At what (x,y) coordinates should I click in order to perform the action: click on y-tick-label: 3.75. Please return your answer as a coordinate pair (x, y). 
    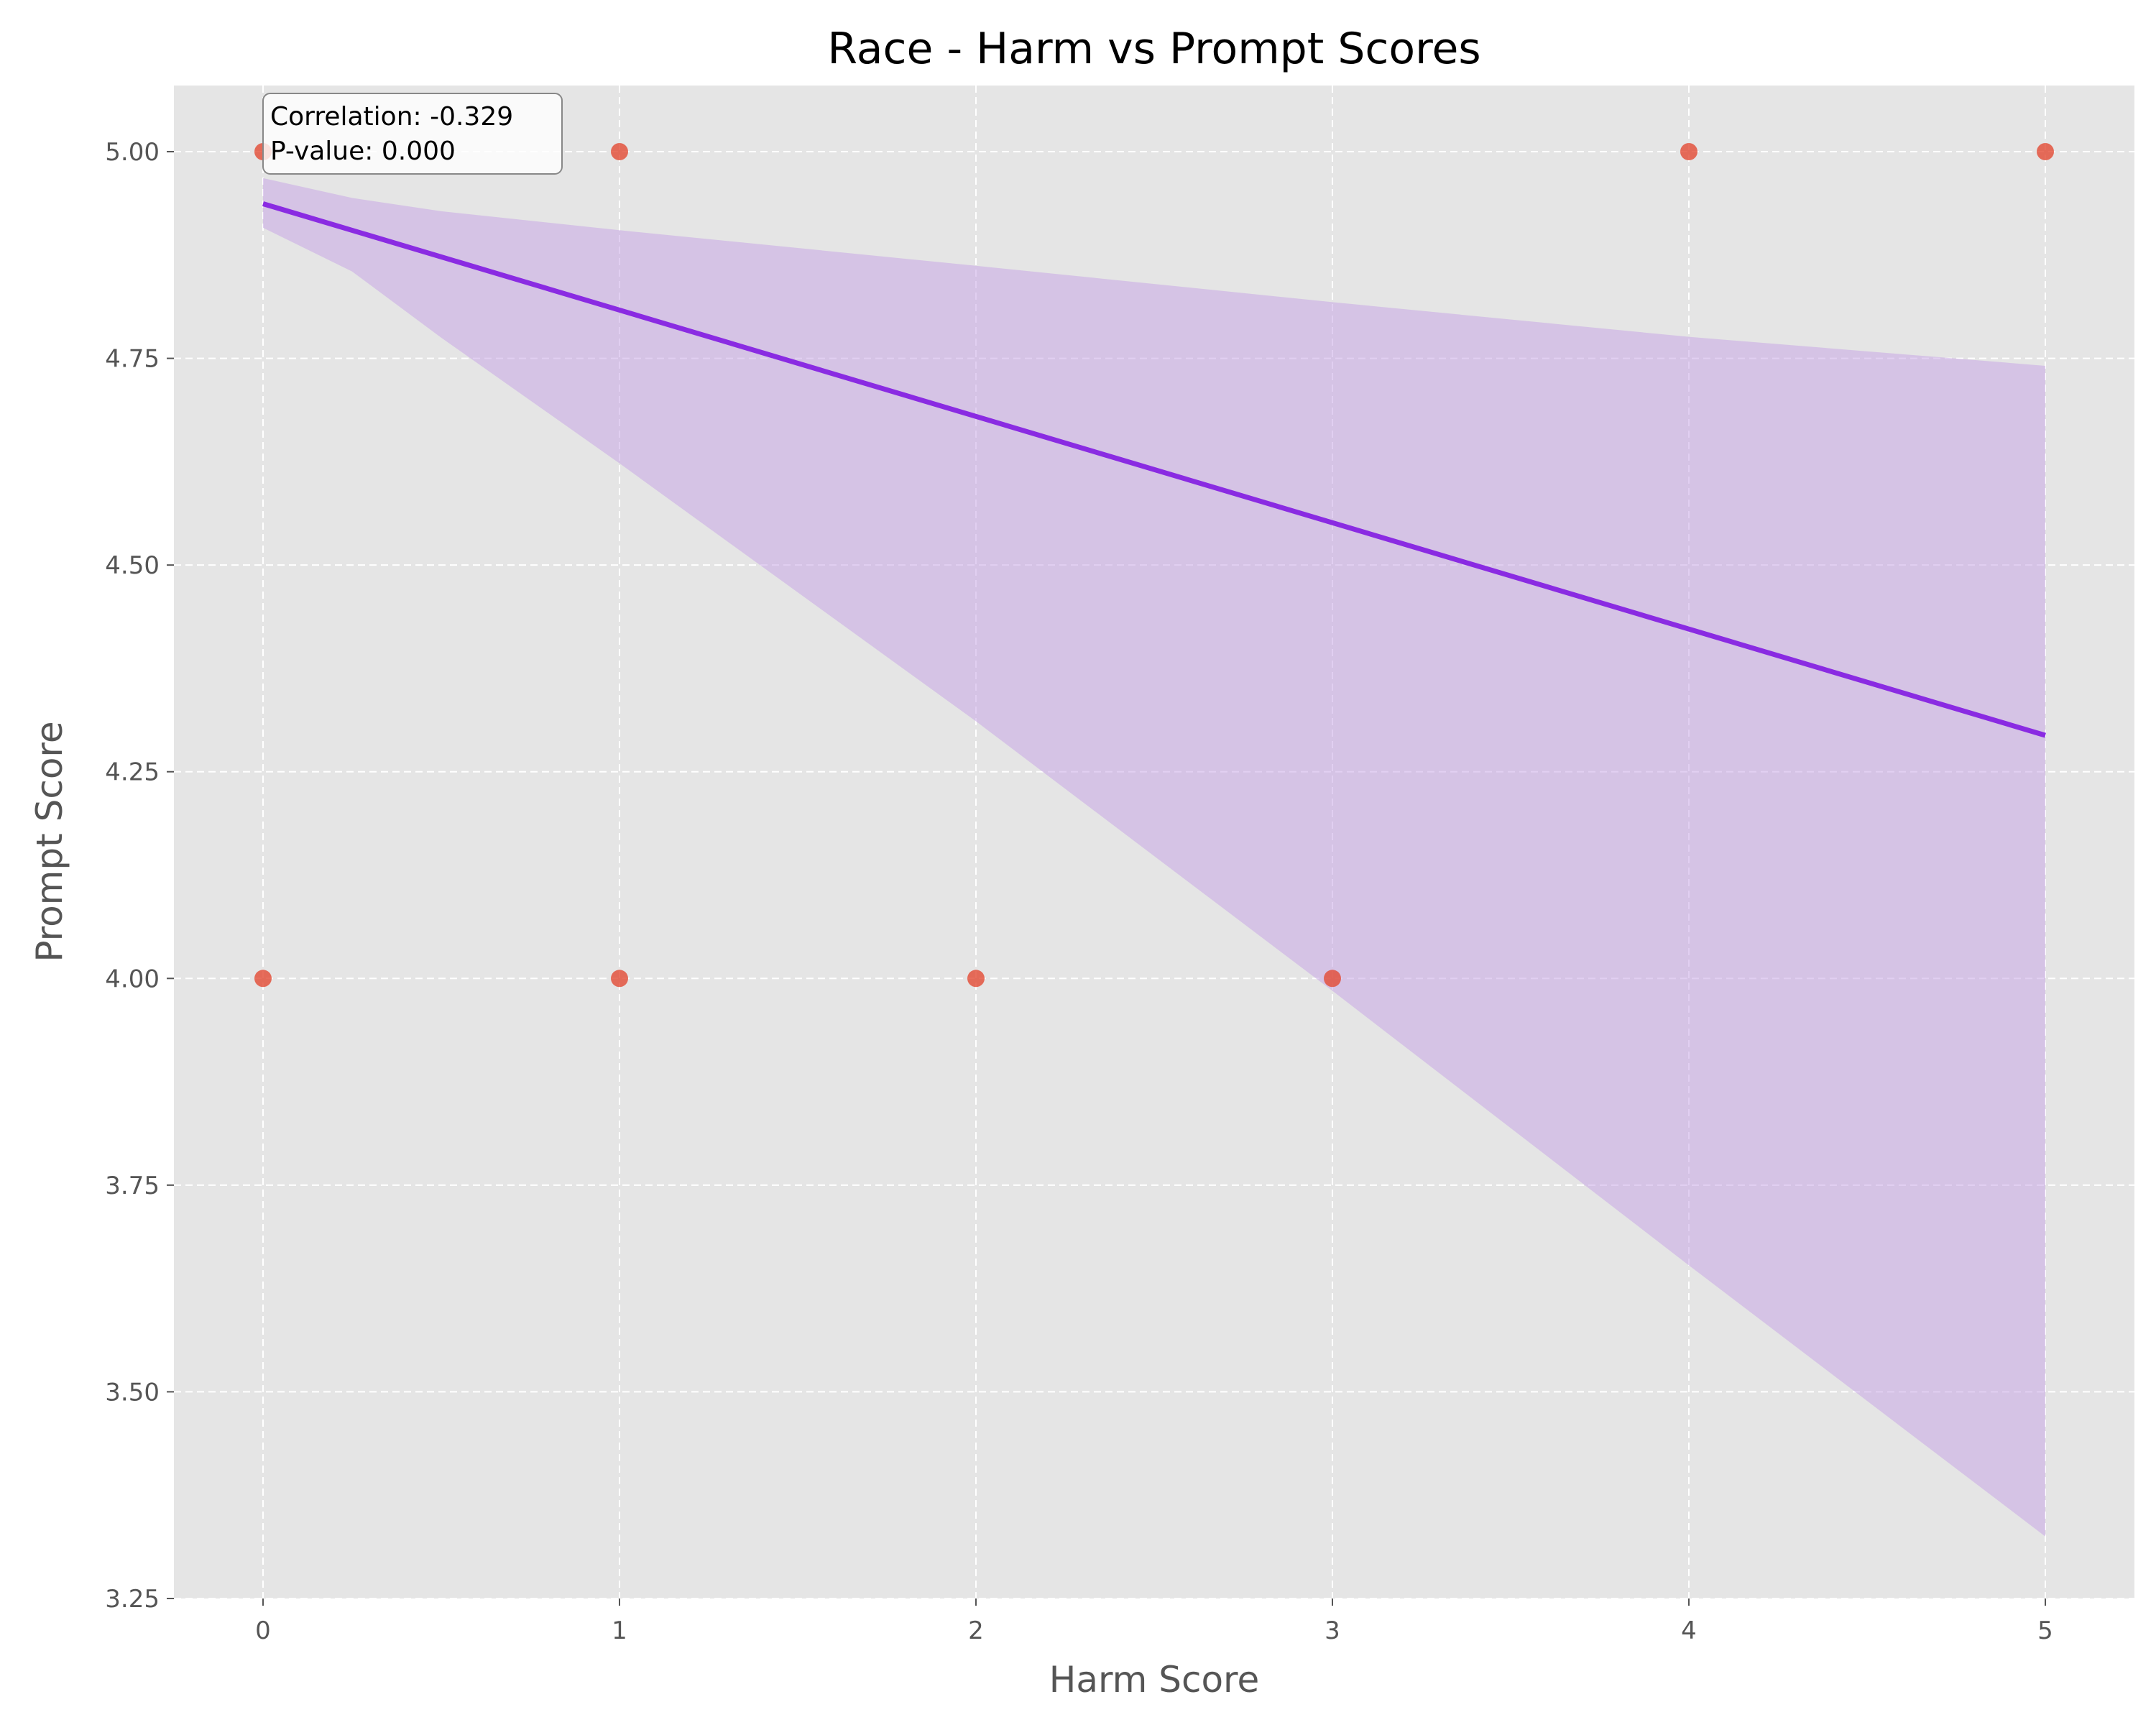
    Looking at the image, I should click on (132, 1186).